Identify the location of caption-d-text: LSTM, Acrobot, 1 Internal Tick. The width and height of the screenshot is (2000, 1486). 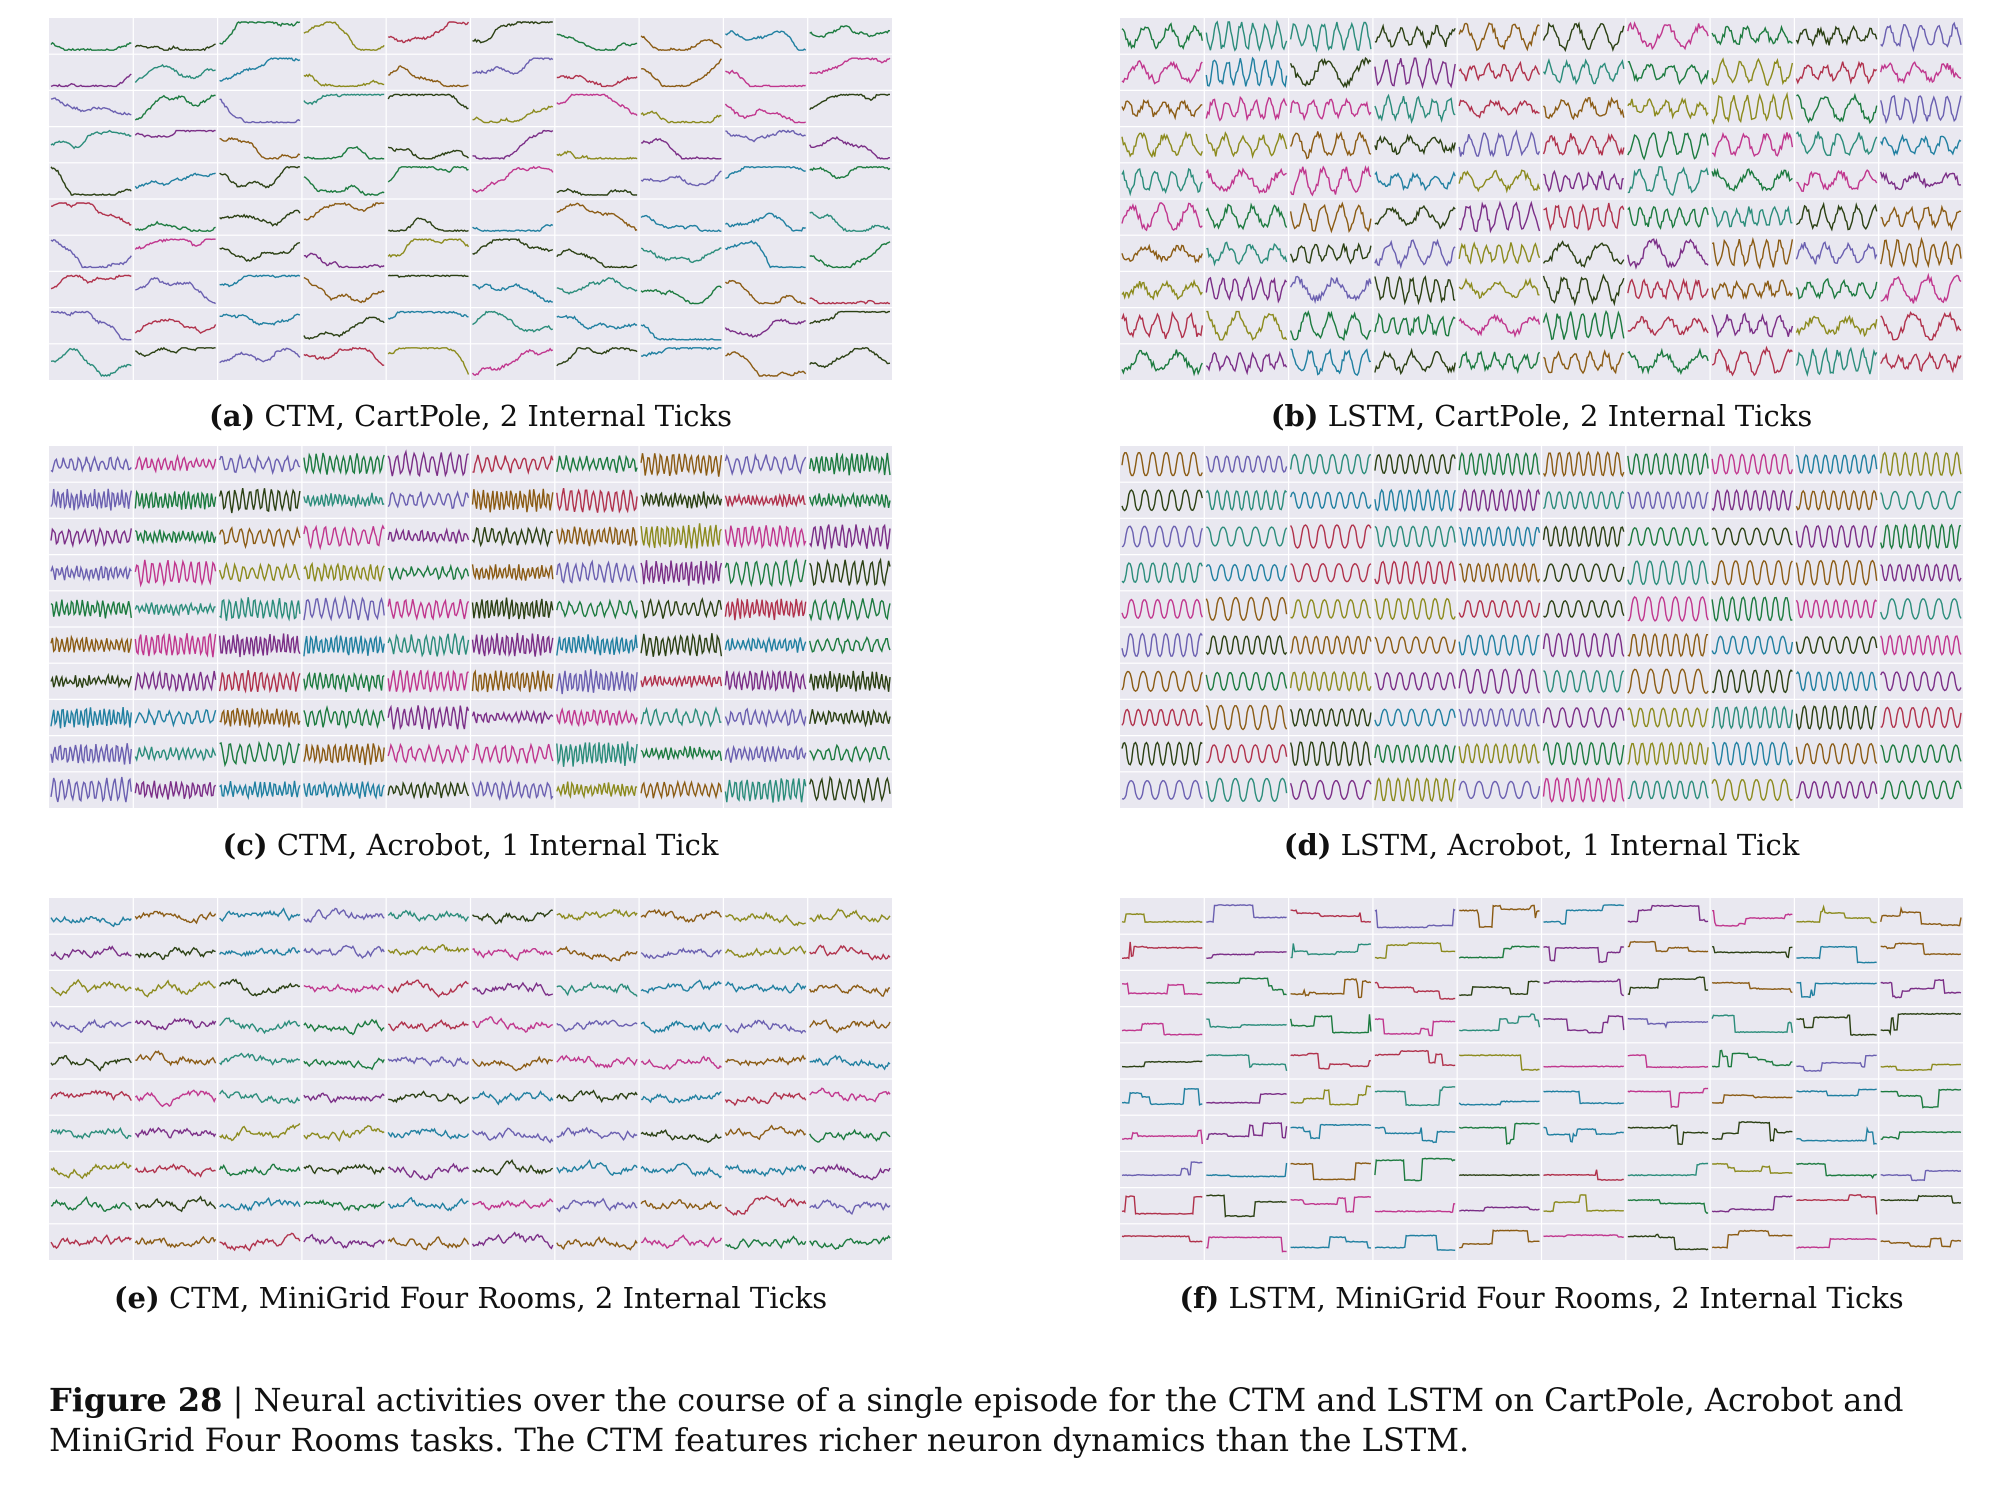
(1570, 845).